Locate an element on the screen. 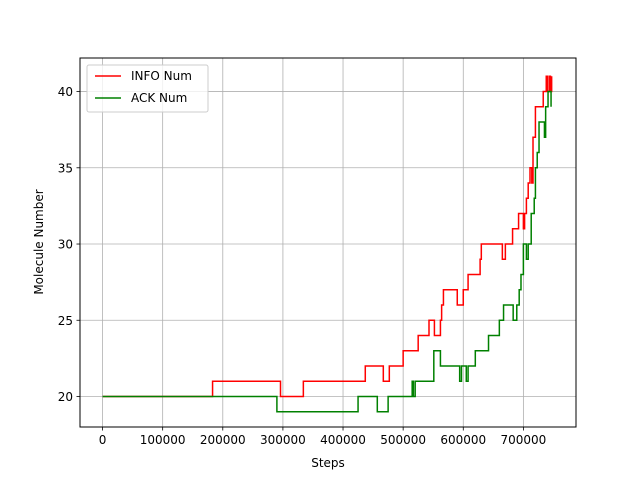 This screenshot has width=640, height=480. legend: INFO Num ACK Num is located at coordinates (147, 88).